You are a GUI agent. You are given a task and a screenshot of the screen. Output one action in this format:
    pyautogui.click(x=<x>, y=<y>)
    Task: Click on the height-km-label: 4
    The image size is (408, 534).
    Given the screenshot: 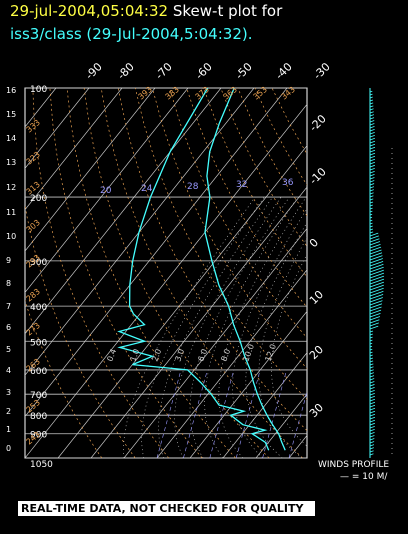 What is the action you would take?
    pyautogui.click(x=8, y=370)
    